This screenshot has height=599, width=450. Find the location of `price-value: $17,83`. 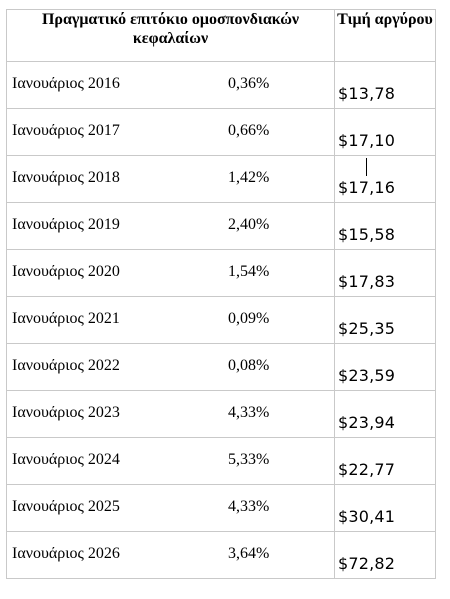

price-value: $17,83 is located at coordinates (367, 281).